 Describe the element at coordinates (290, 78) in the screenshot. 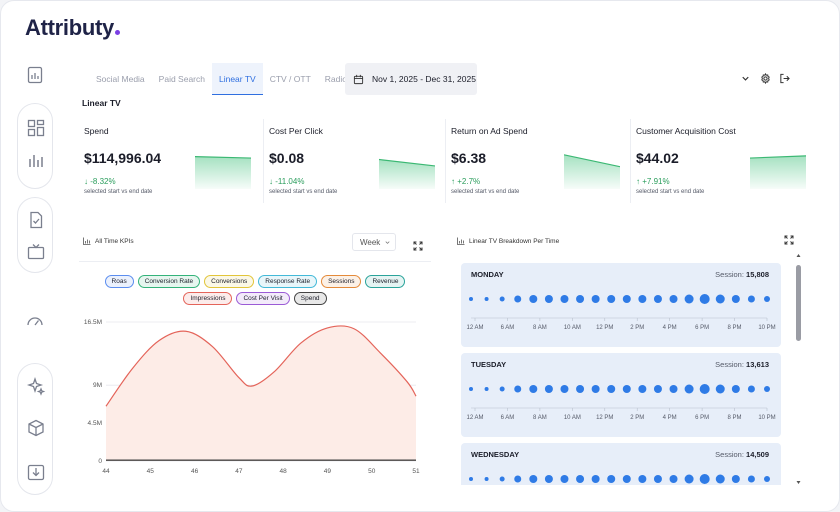

I see `tab-ctv-ott: CTV / OTT` at that location.